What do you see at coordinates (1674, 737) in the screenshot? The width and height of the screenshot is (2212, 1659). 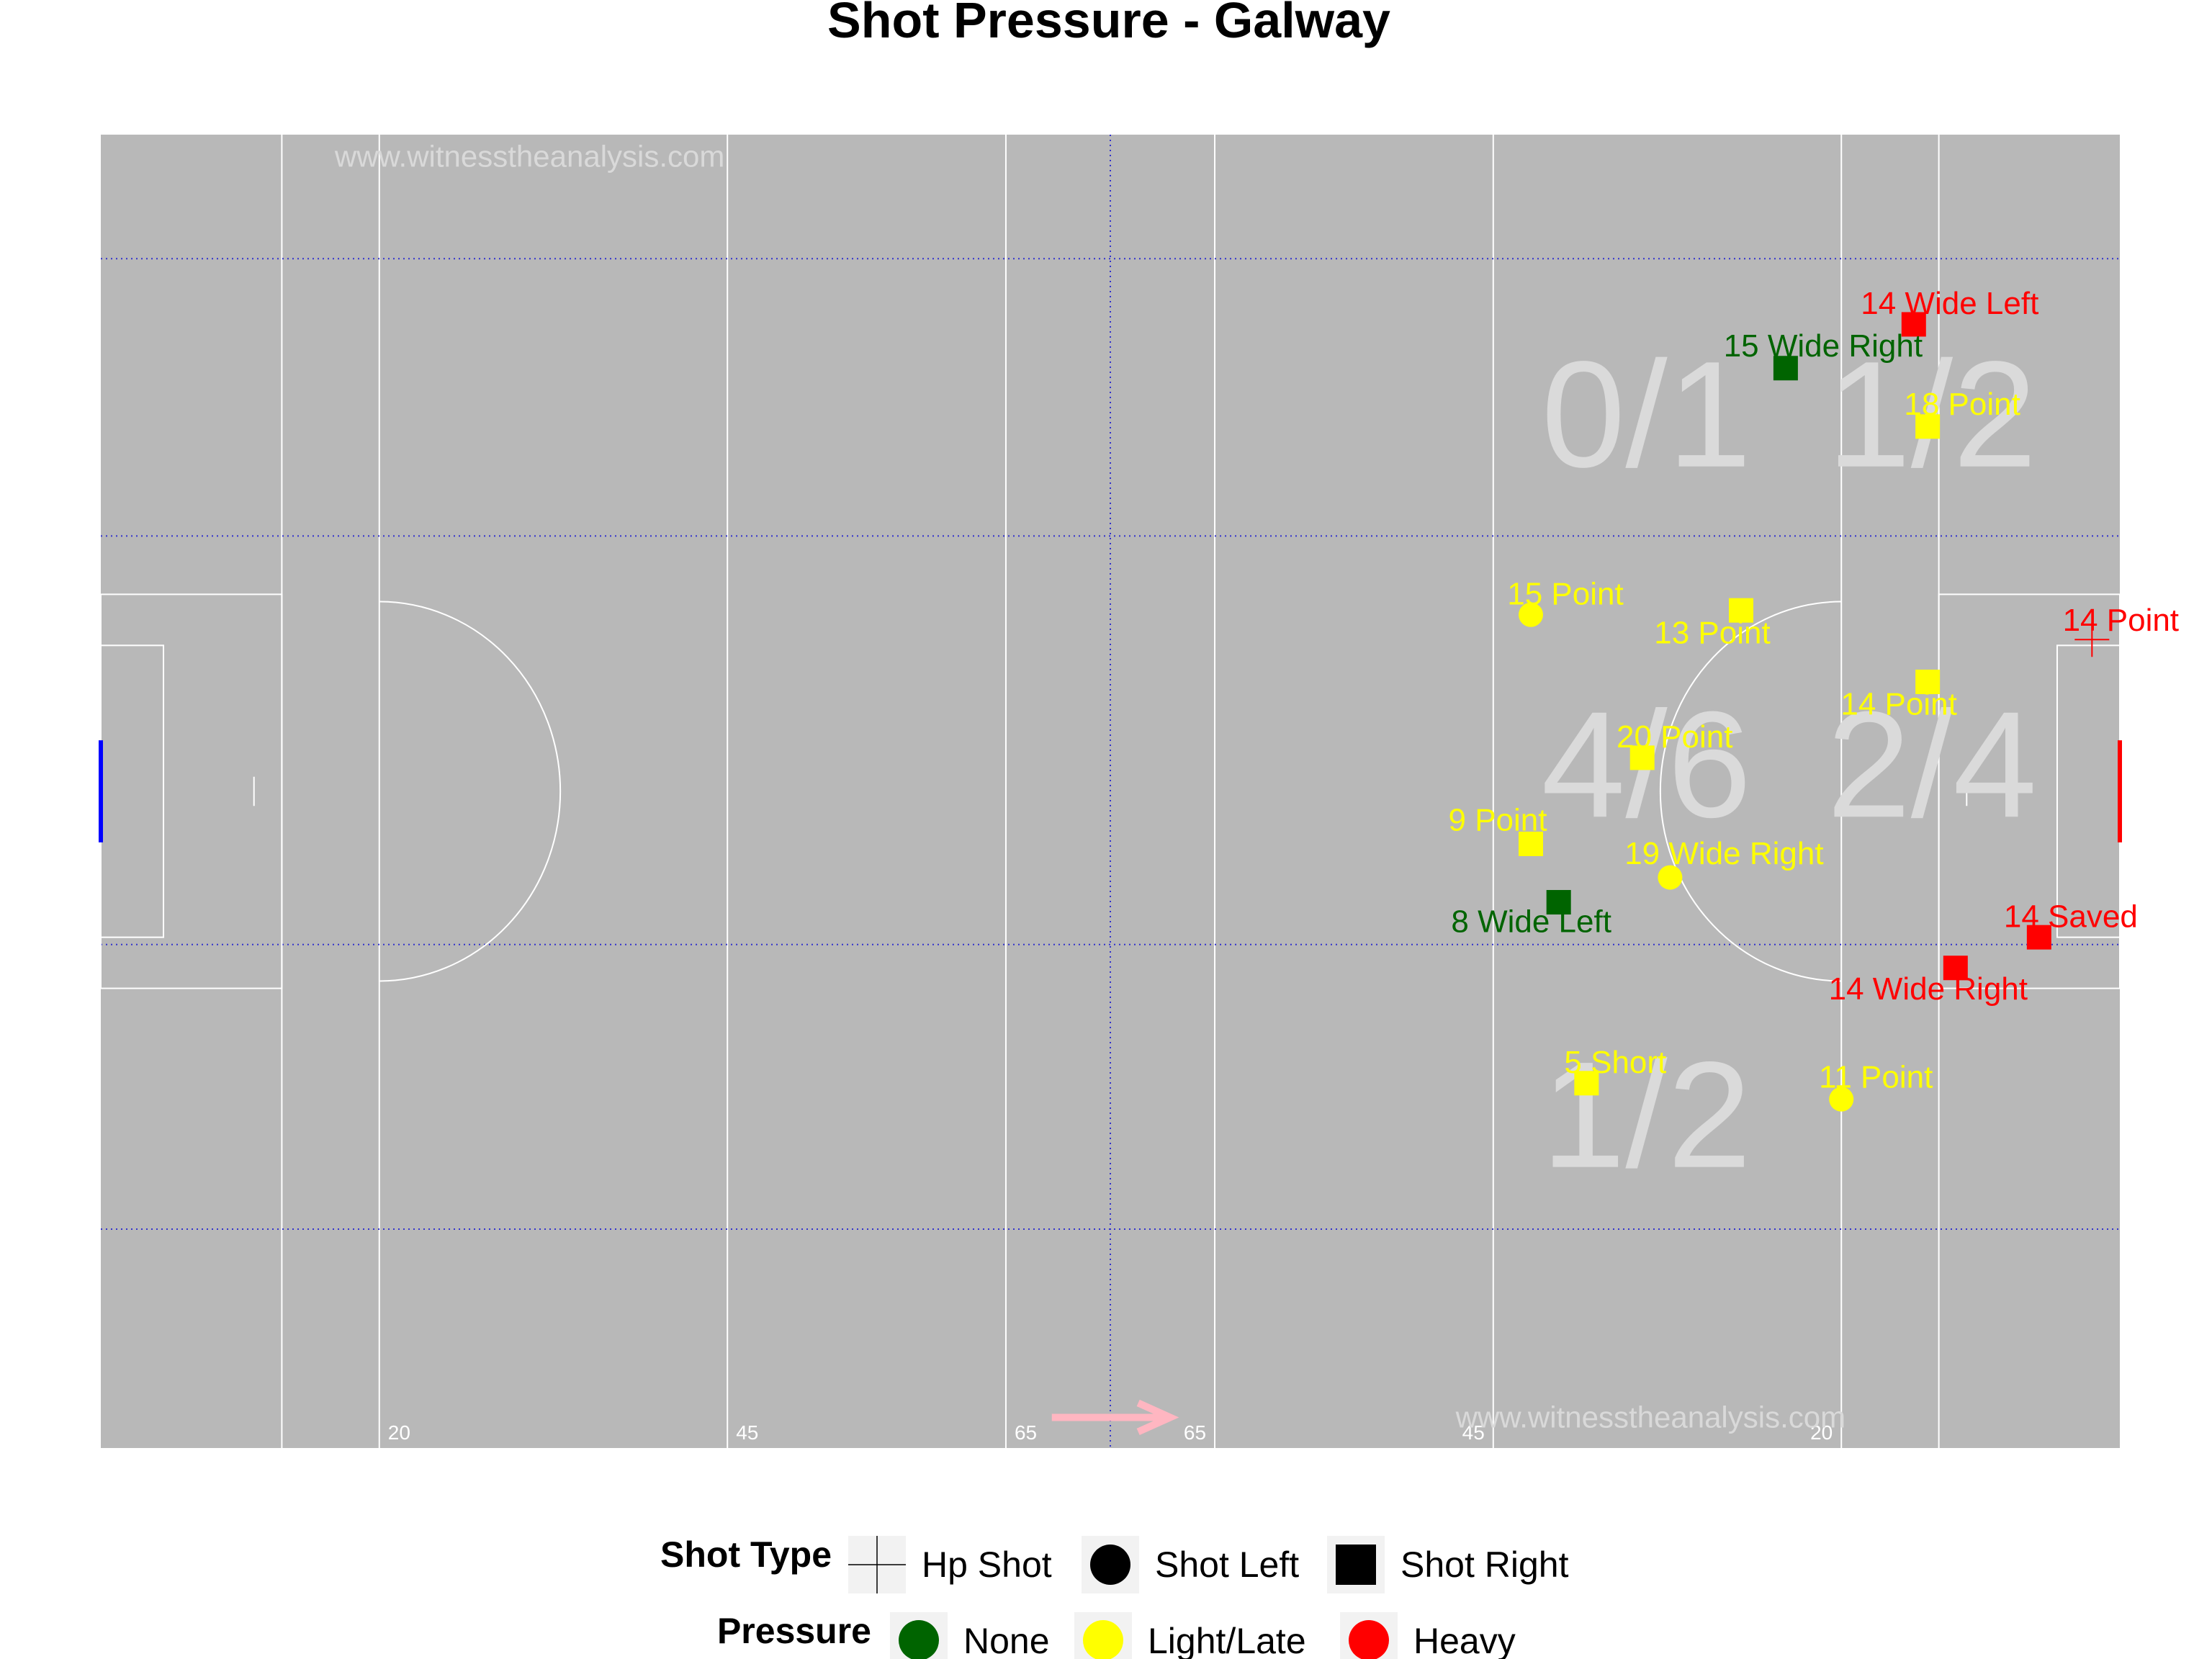 I see `shot-label: 20 Point` at bounding box center [1674, 737].